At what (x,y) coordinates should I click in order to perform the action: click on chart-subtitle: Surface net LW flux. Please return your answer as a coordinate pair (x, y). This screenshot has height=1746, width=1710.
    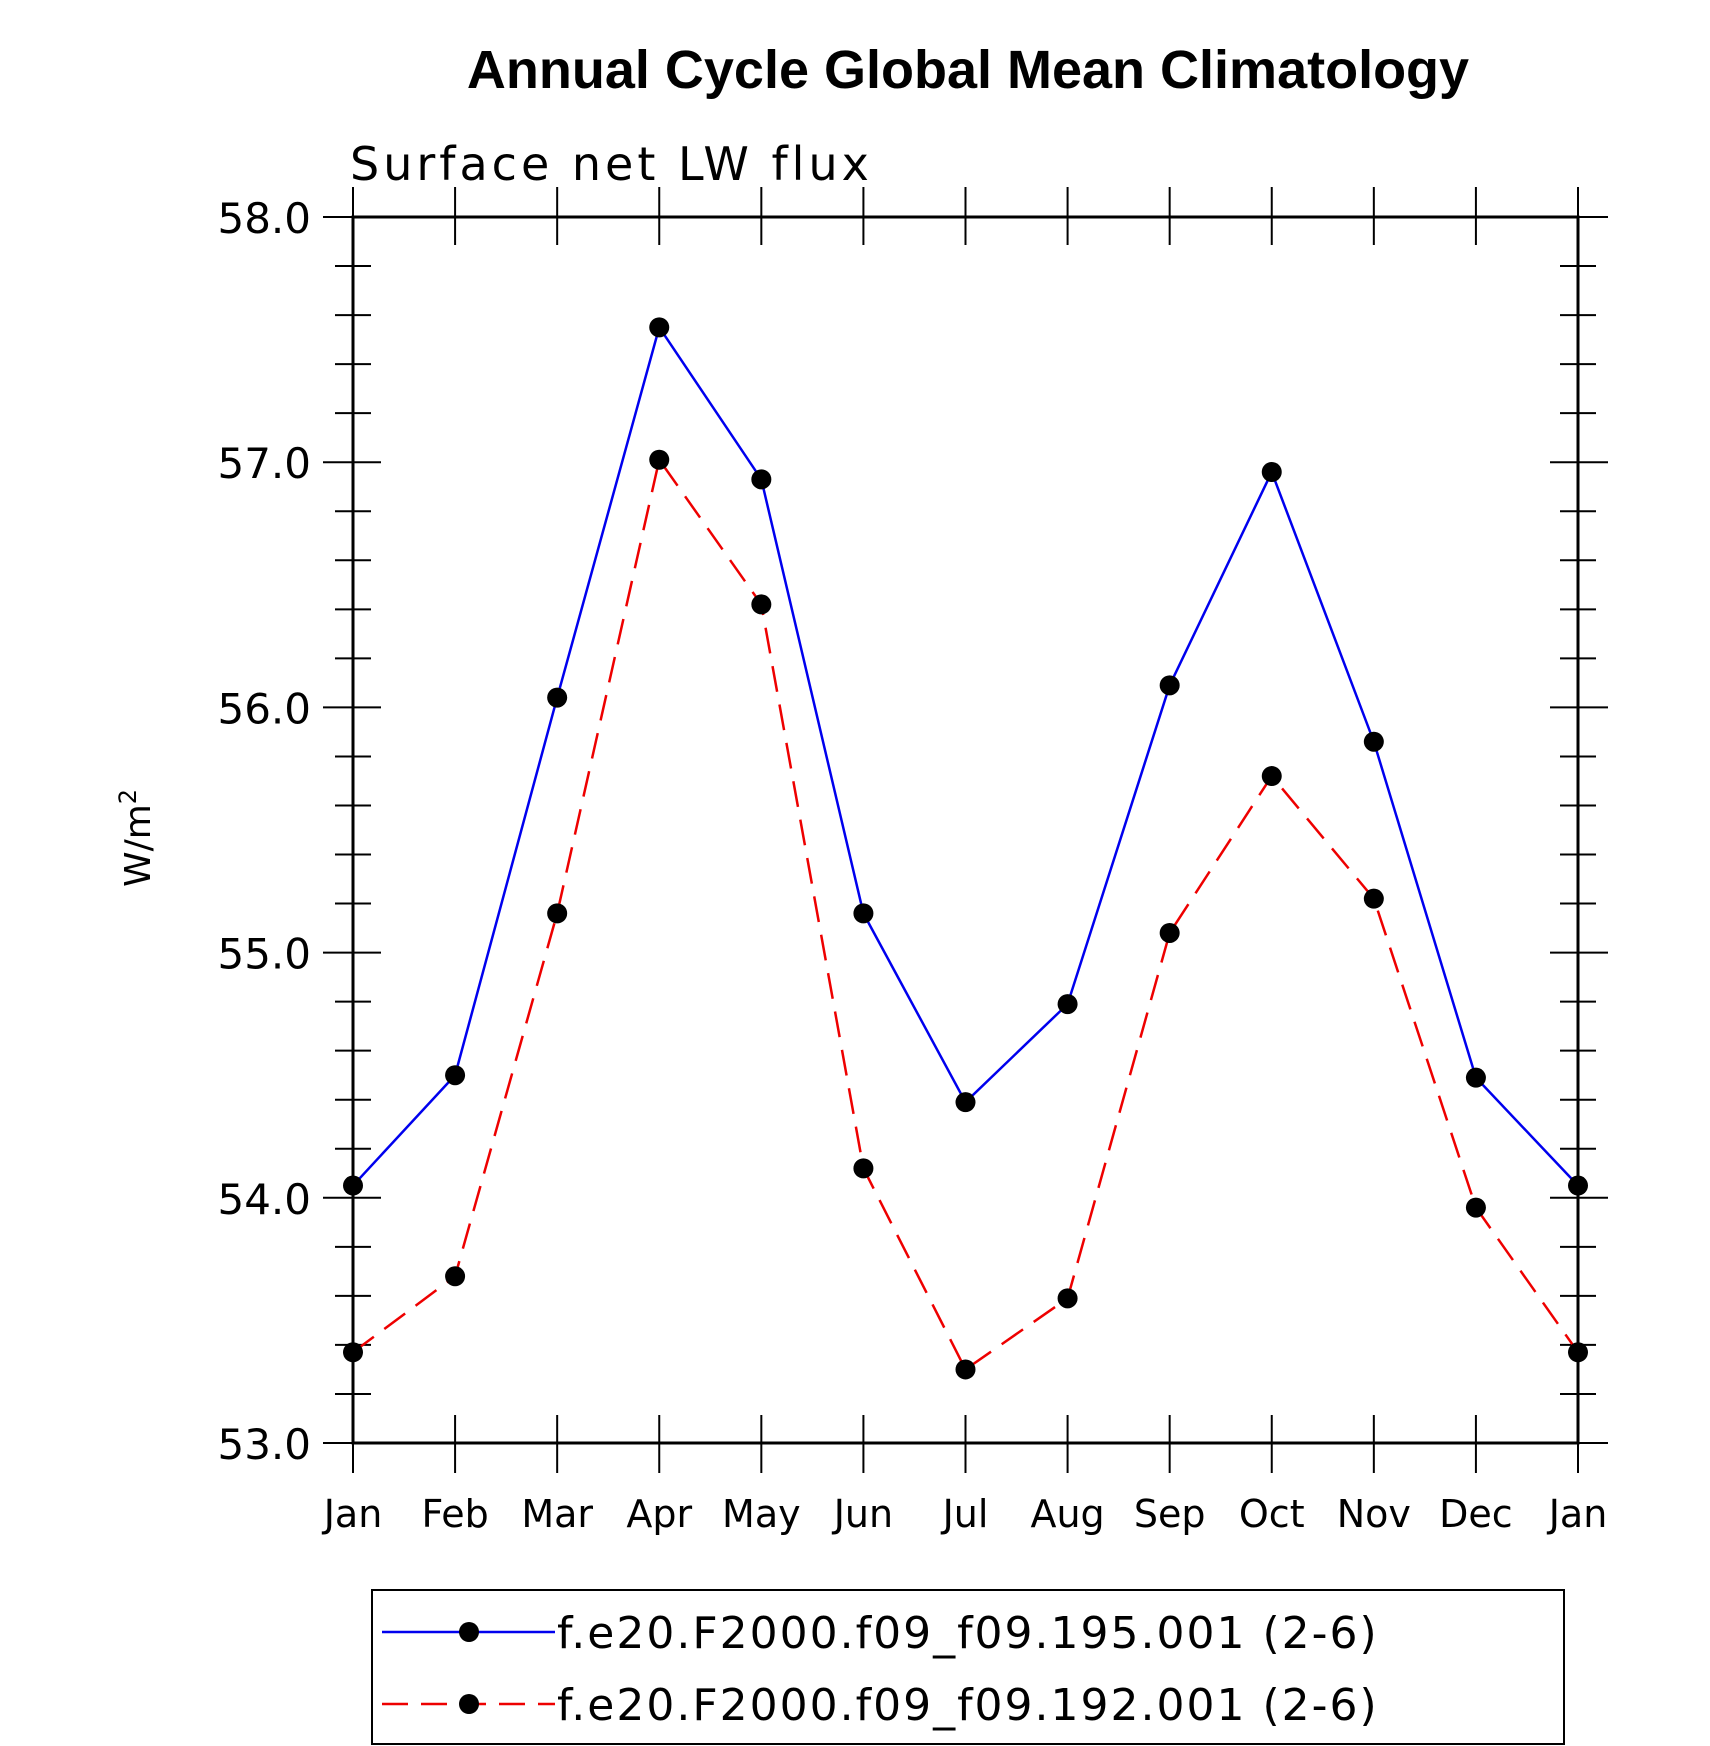
    Looking at the image, I should click on (611, 164).